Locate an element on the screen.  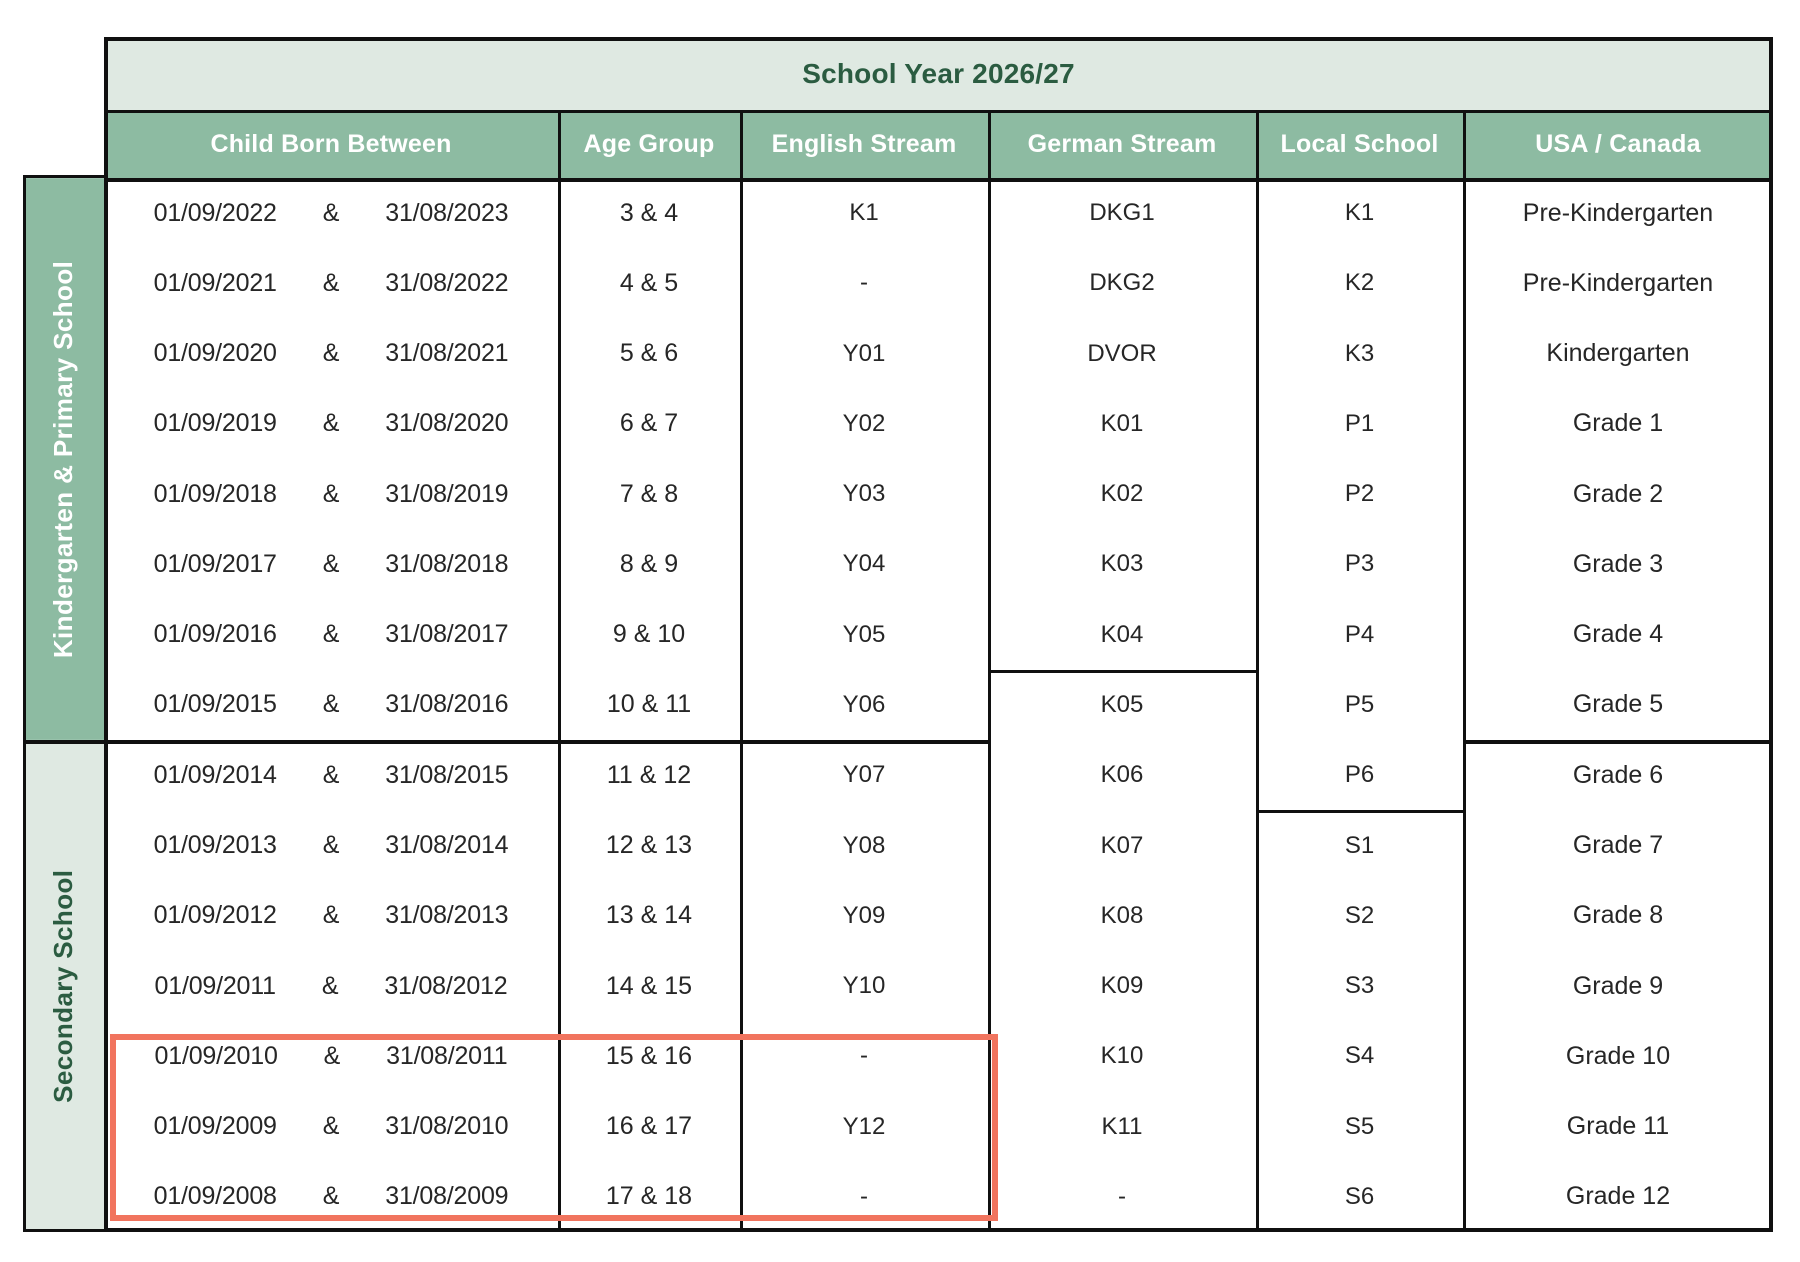
cell-usa-canada: Grade 6 is located at coordinates (1618, 774).